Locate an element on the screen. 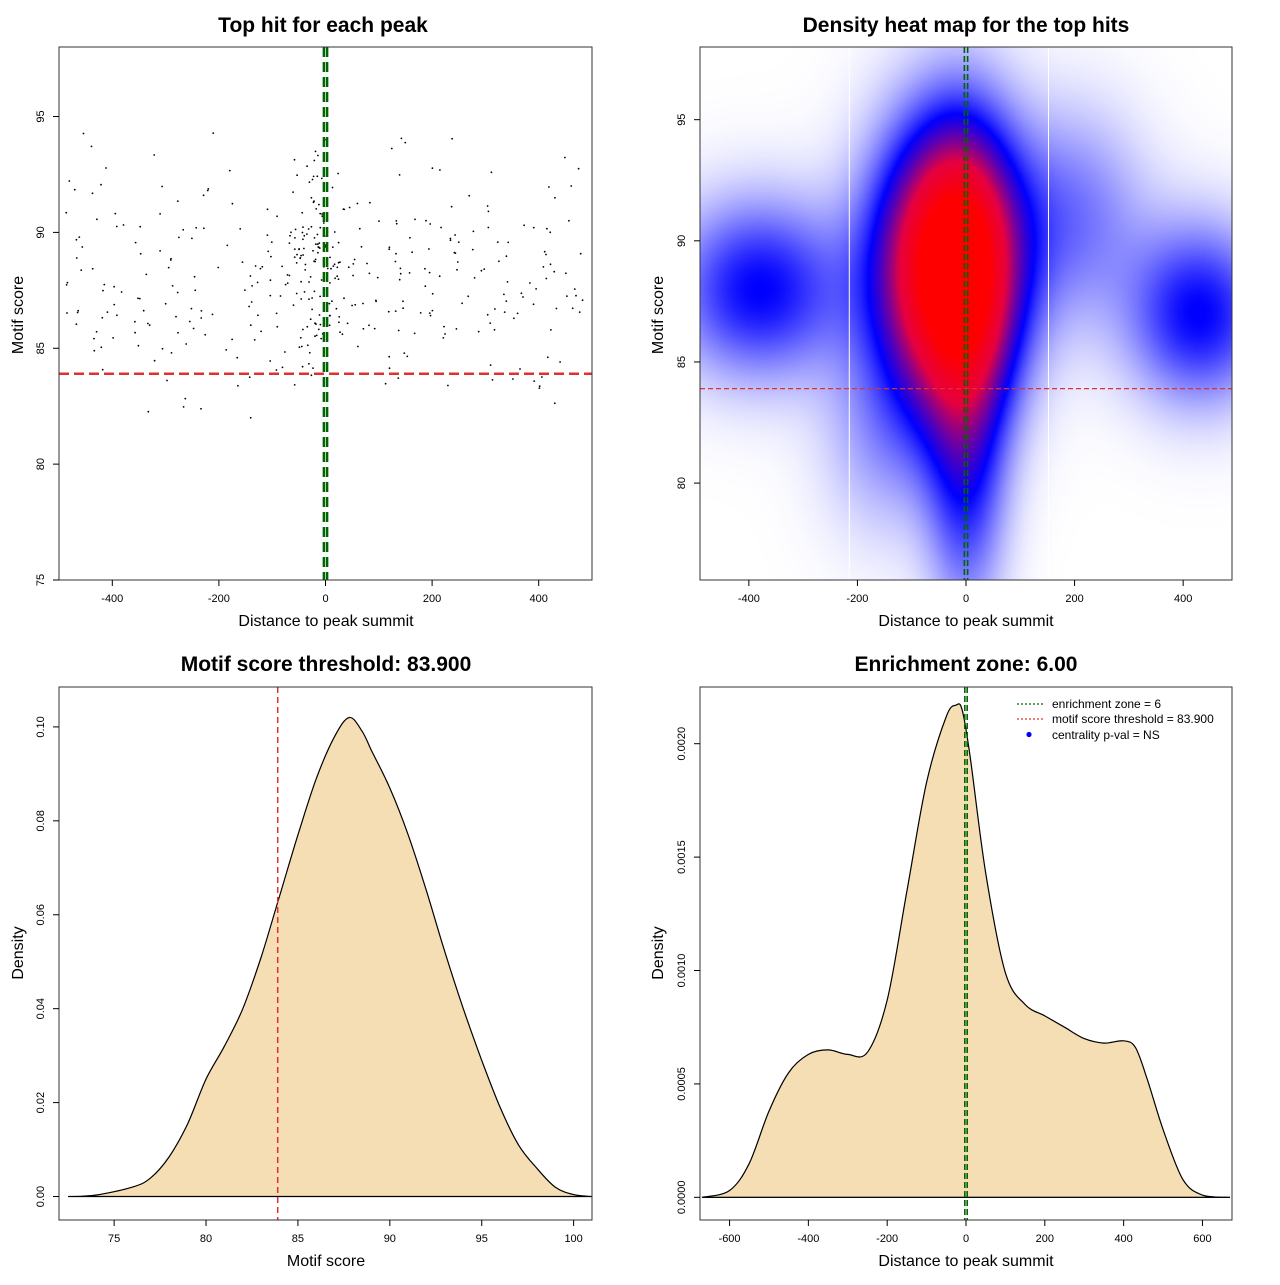  distance-density-x-tick-label: 200 is located at coordinates (1045, 1239).